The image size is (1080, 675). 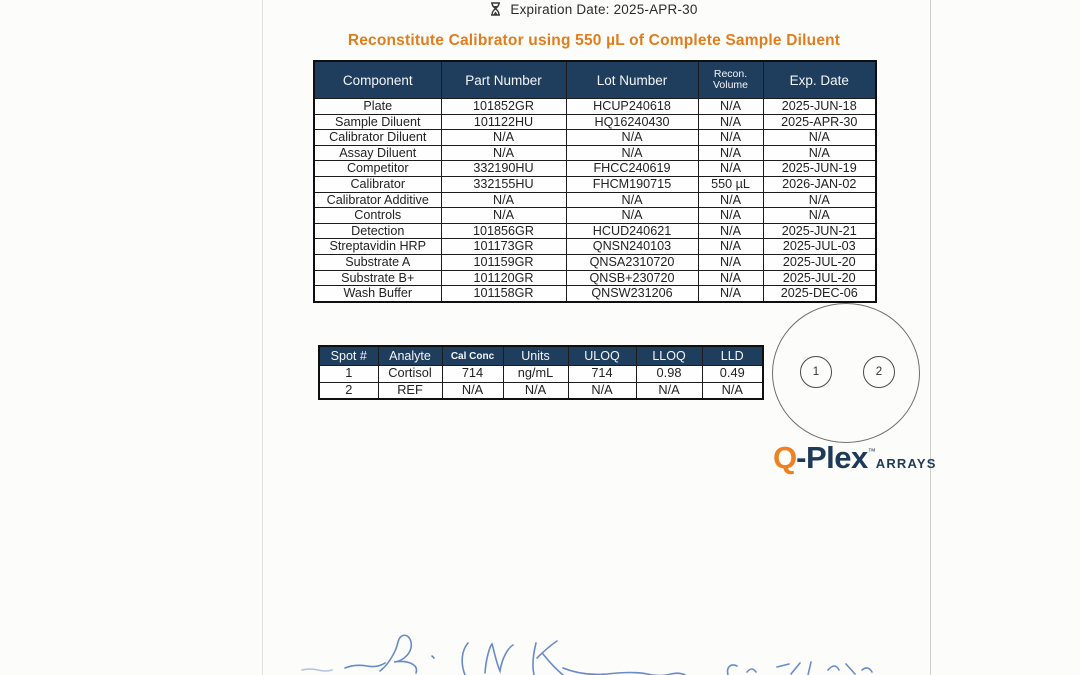 What do you see at coordinates (503, 231) in the screenshot?
I see `table-cell: 101856GR` at bounding box center [503, 231].